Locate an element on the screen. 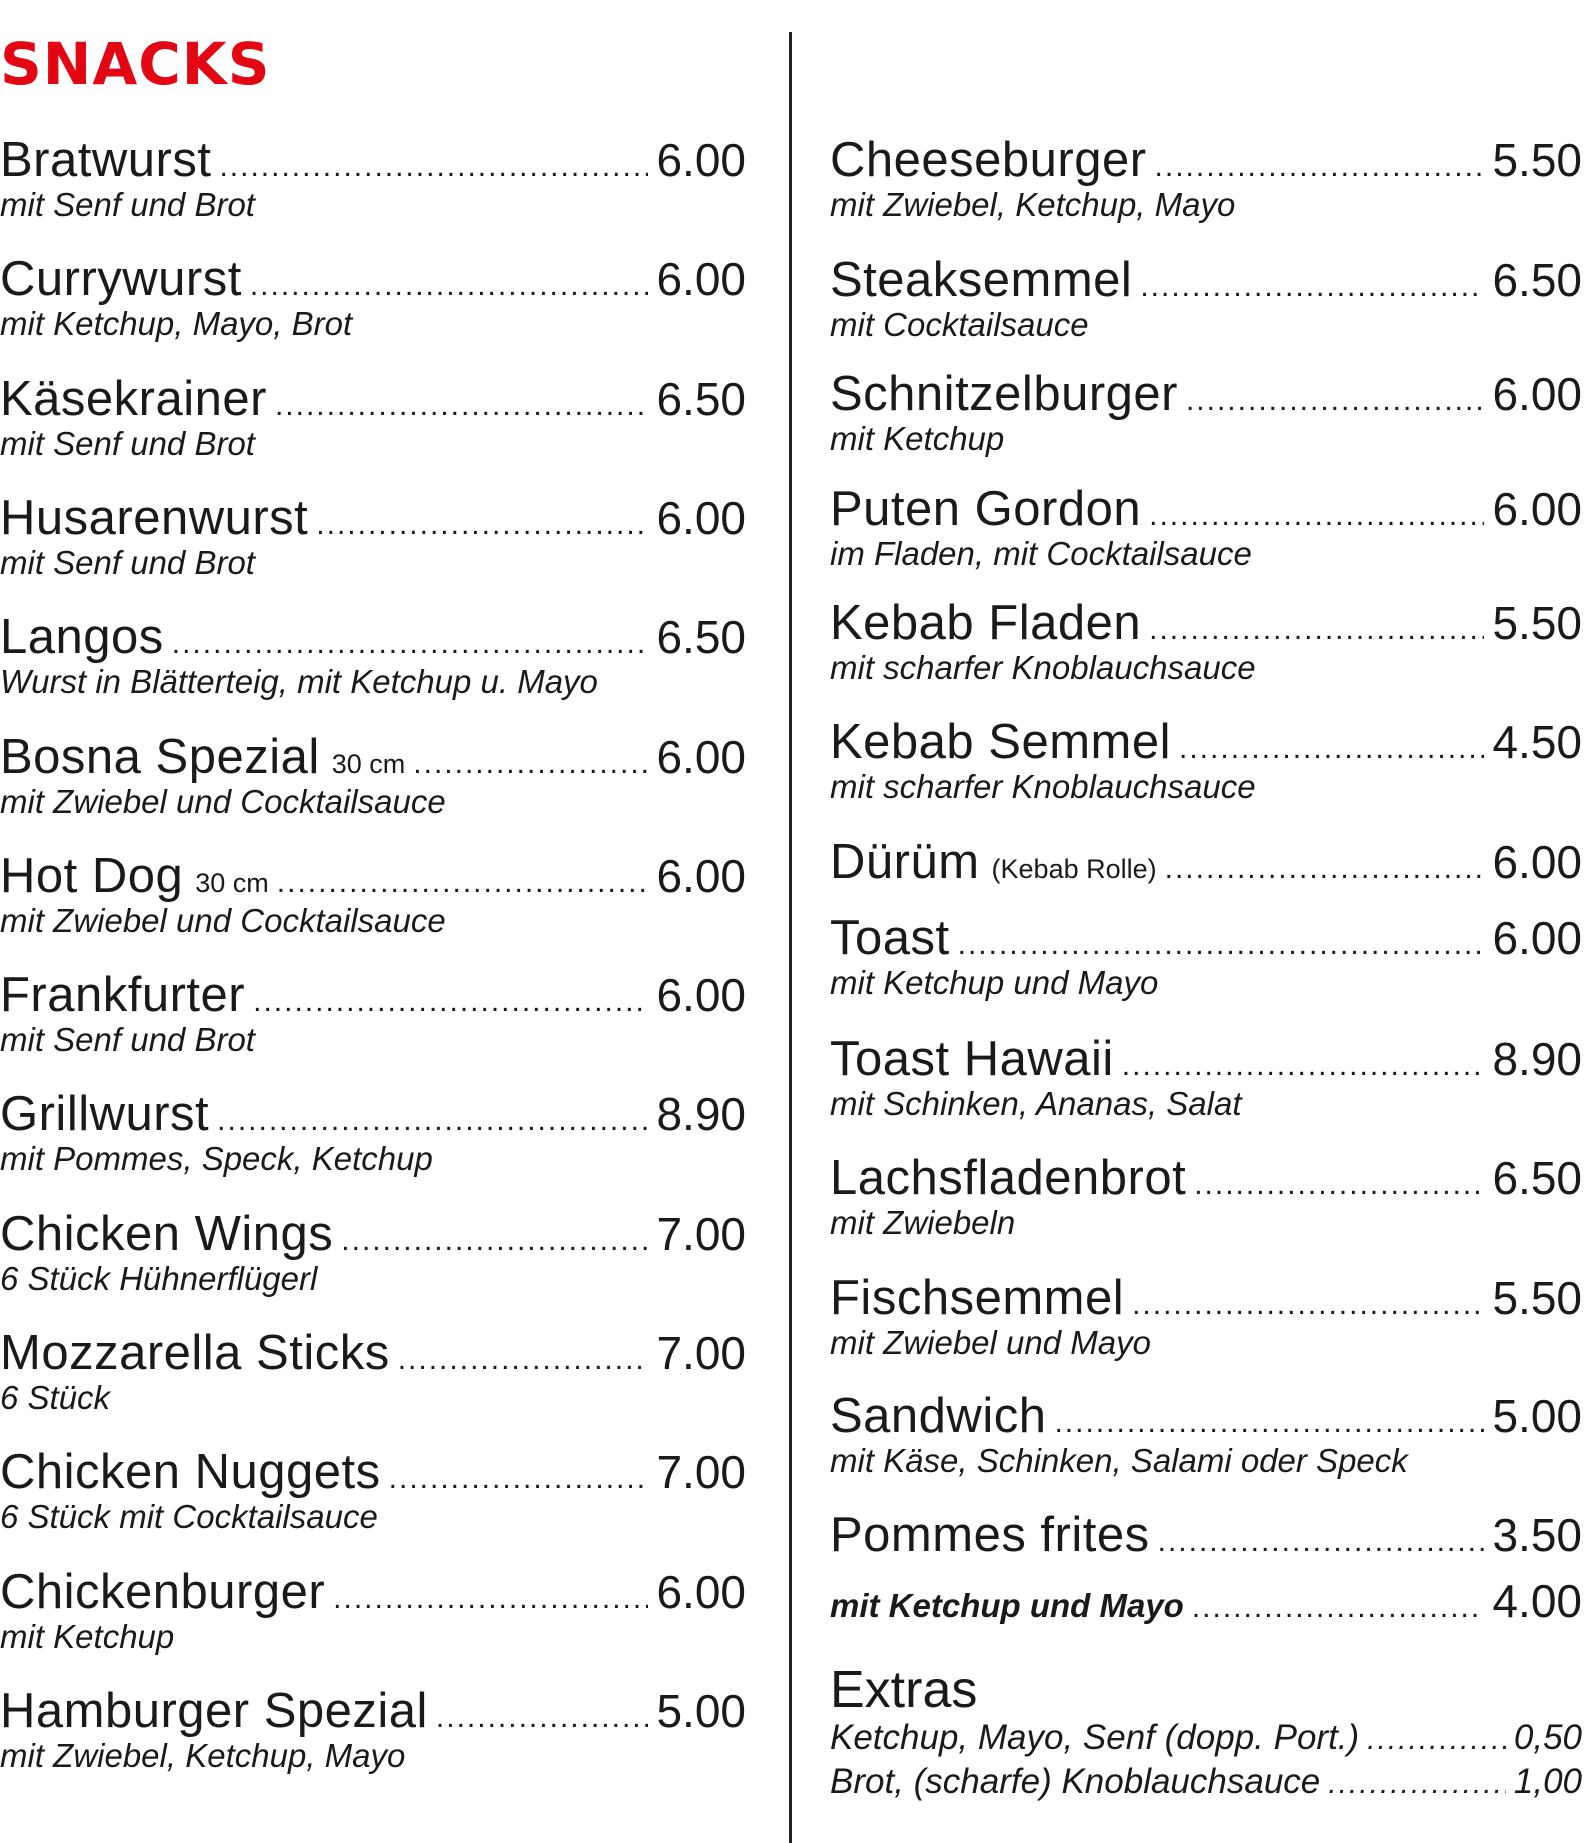  item-name: Chickenburger is located at coordinates (163, 1591).